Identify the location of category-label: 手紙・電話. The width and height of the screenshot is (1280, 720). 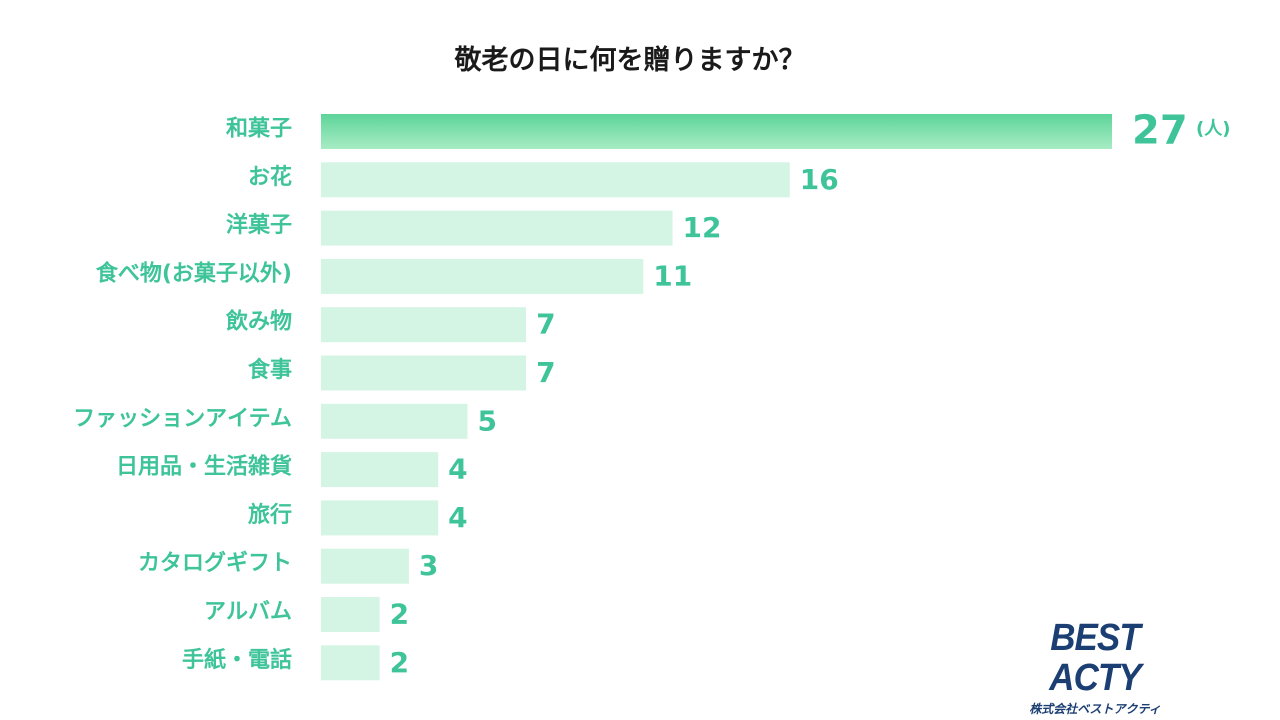
(237, 660).